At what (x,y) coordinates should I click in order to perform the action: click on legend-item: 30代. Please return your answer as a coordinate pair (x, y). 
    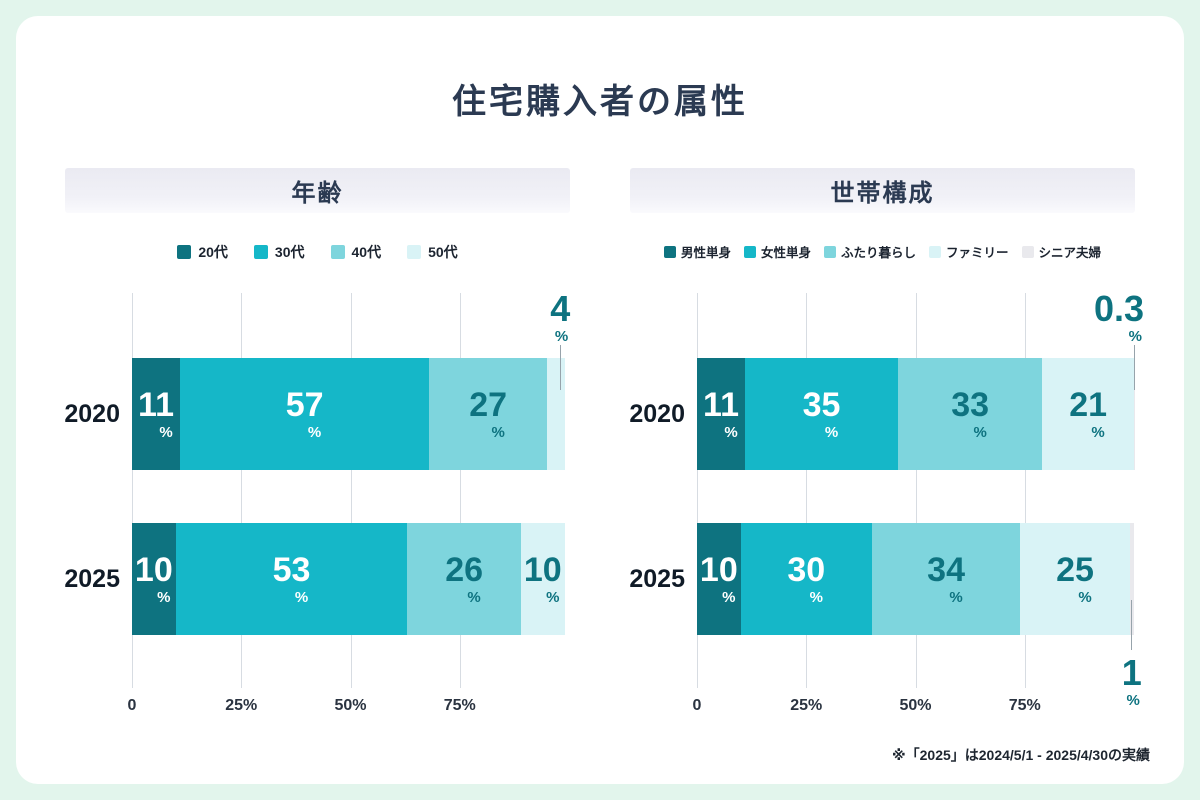
    Looking at the image, I should click on (279, 252).